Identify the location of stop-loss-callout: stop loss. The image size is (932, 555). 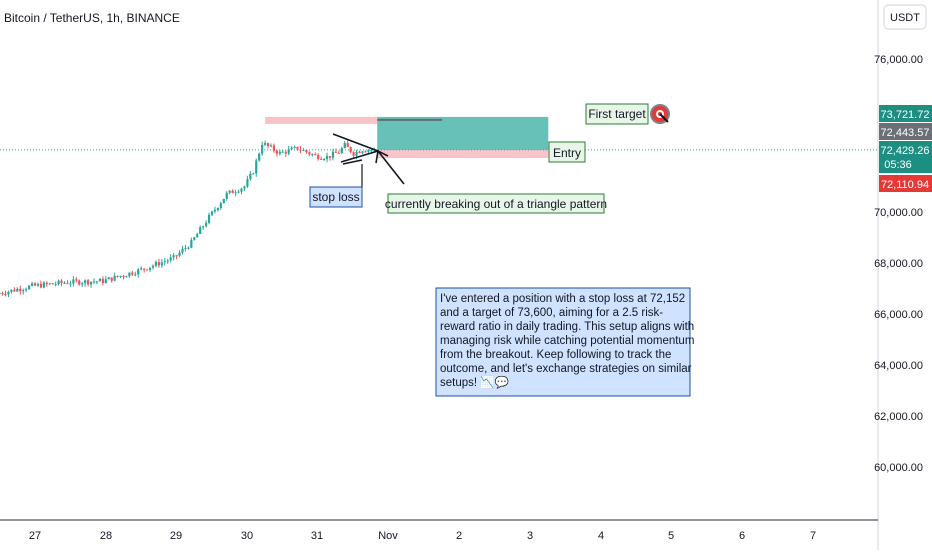
(336, 197).